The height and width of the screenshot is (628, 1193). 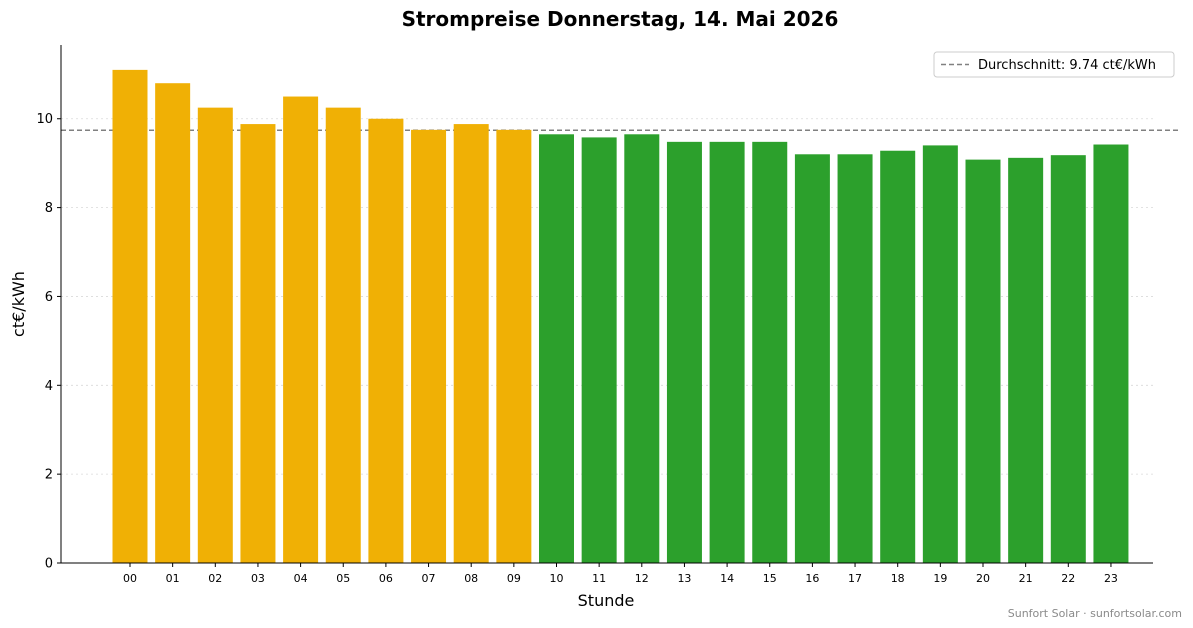 I want to click on x-tick-label: 09, so click(x=514, y=578).